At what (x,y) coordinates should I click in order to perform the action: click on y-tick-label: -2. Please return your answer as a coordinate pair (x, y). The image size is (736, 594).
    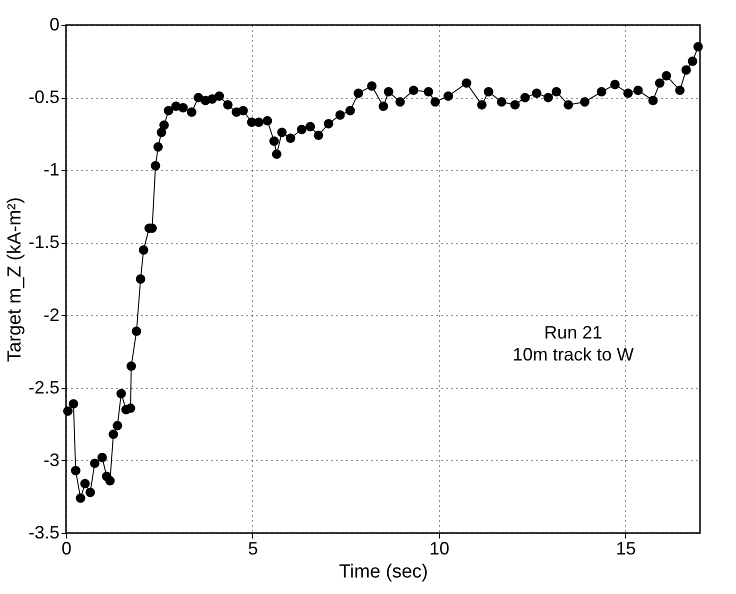
    Looking at the image, I should click on (51, 314).